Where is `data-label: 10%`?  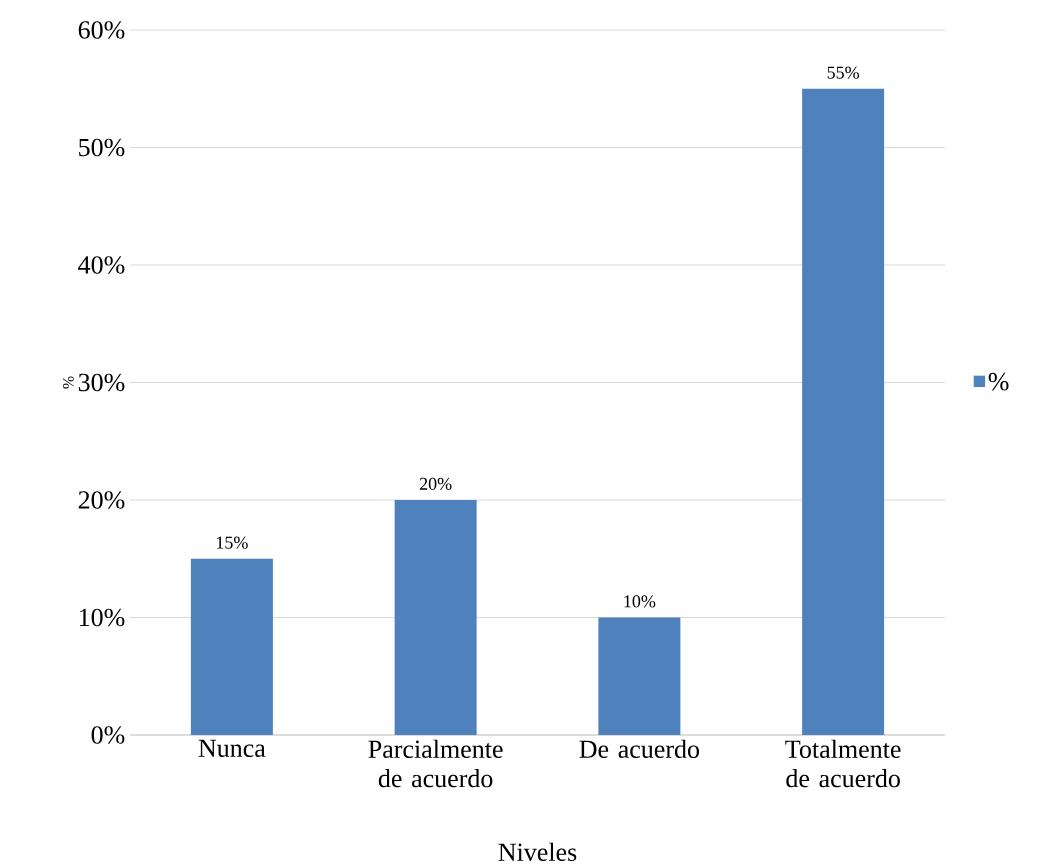 data-label: 10% is located at coordinates (640, 601).